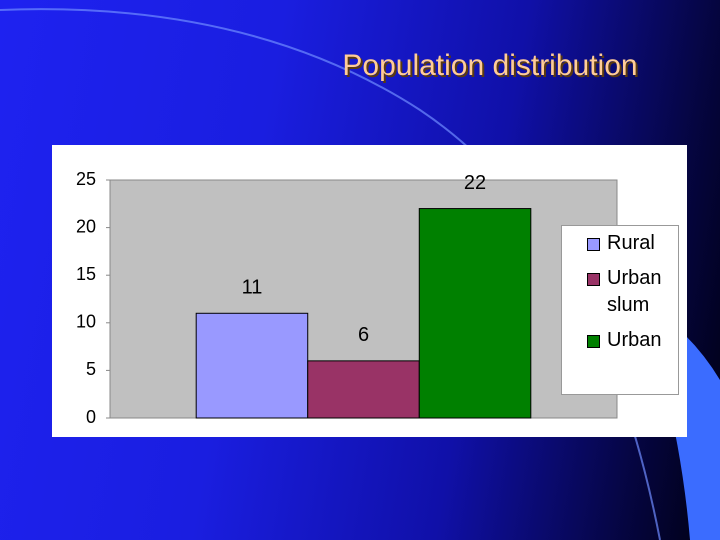  Describe the element at coordinates (86, 322) in the screenshot. I see `y-tick-label: 10` at that location.